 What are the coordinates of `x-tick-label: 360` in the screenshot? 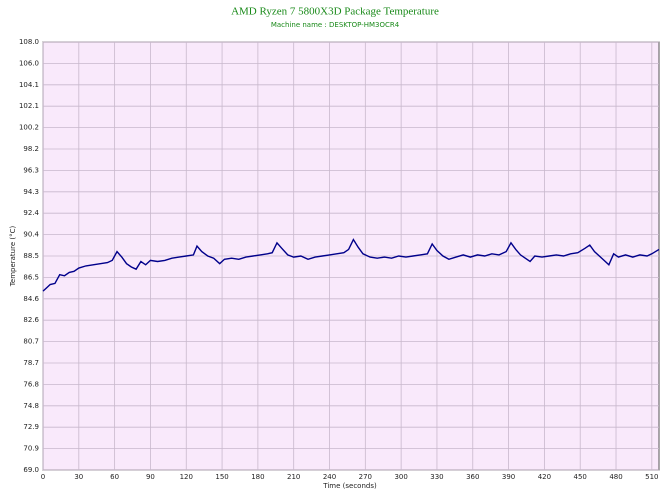 It's located at (472, 477).